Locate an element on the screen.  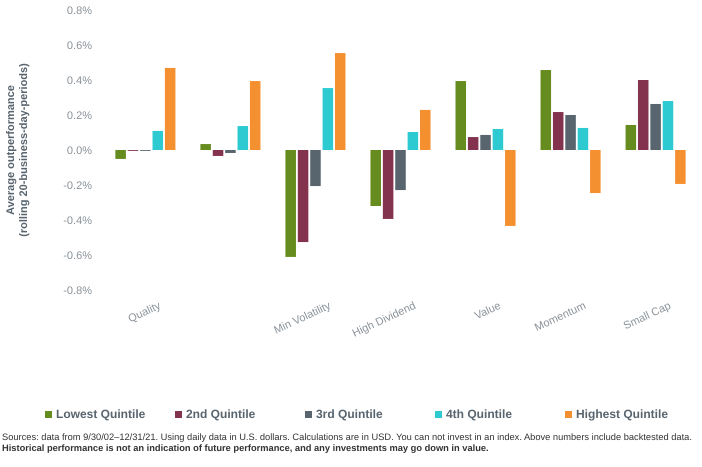
x-tick-label: Small Cap is located at coordinates (647, 316).